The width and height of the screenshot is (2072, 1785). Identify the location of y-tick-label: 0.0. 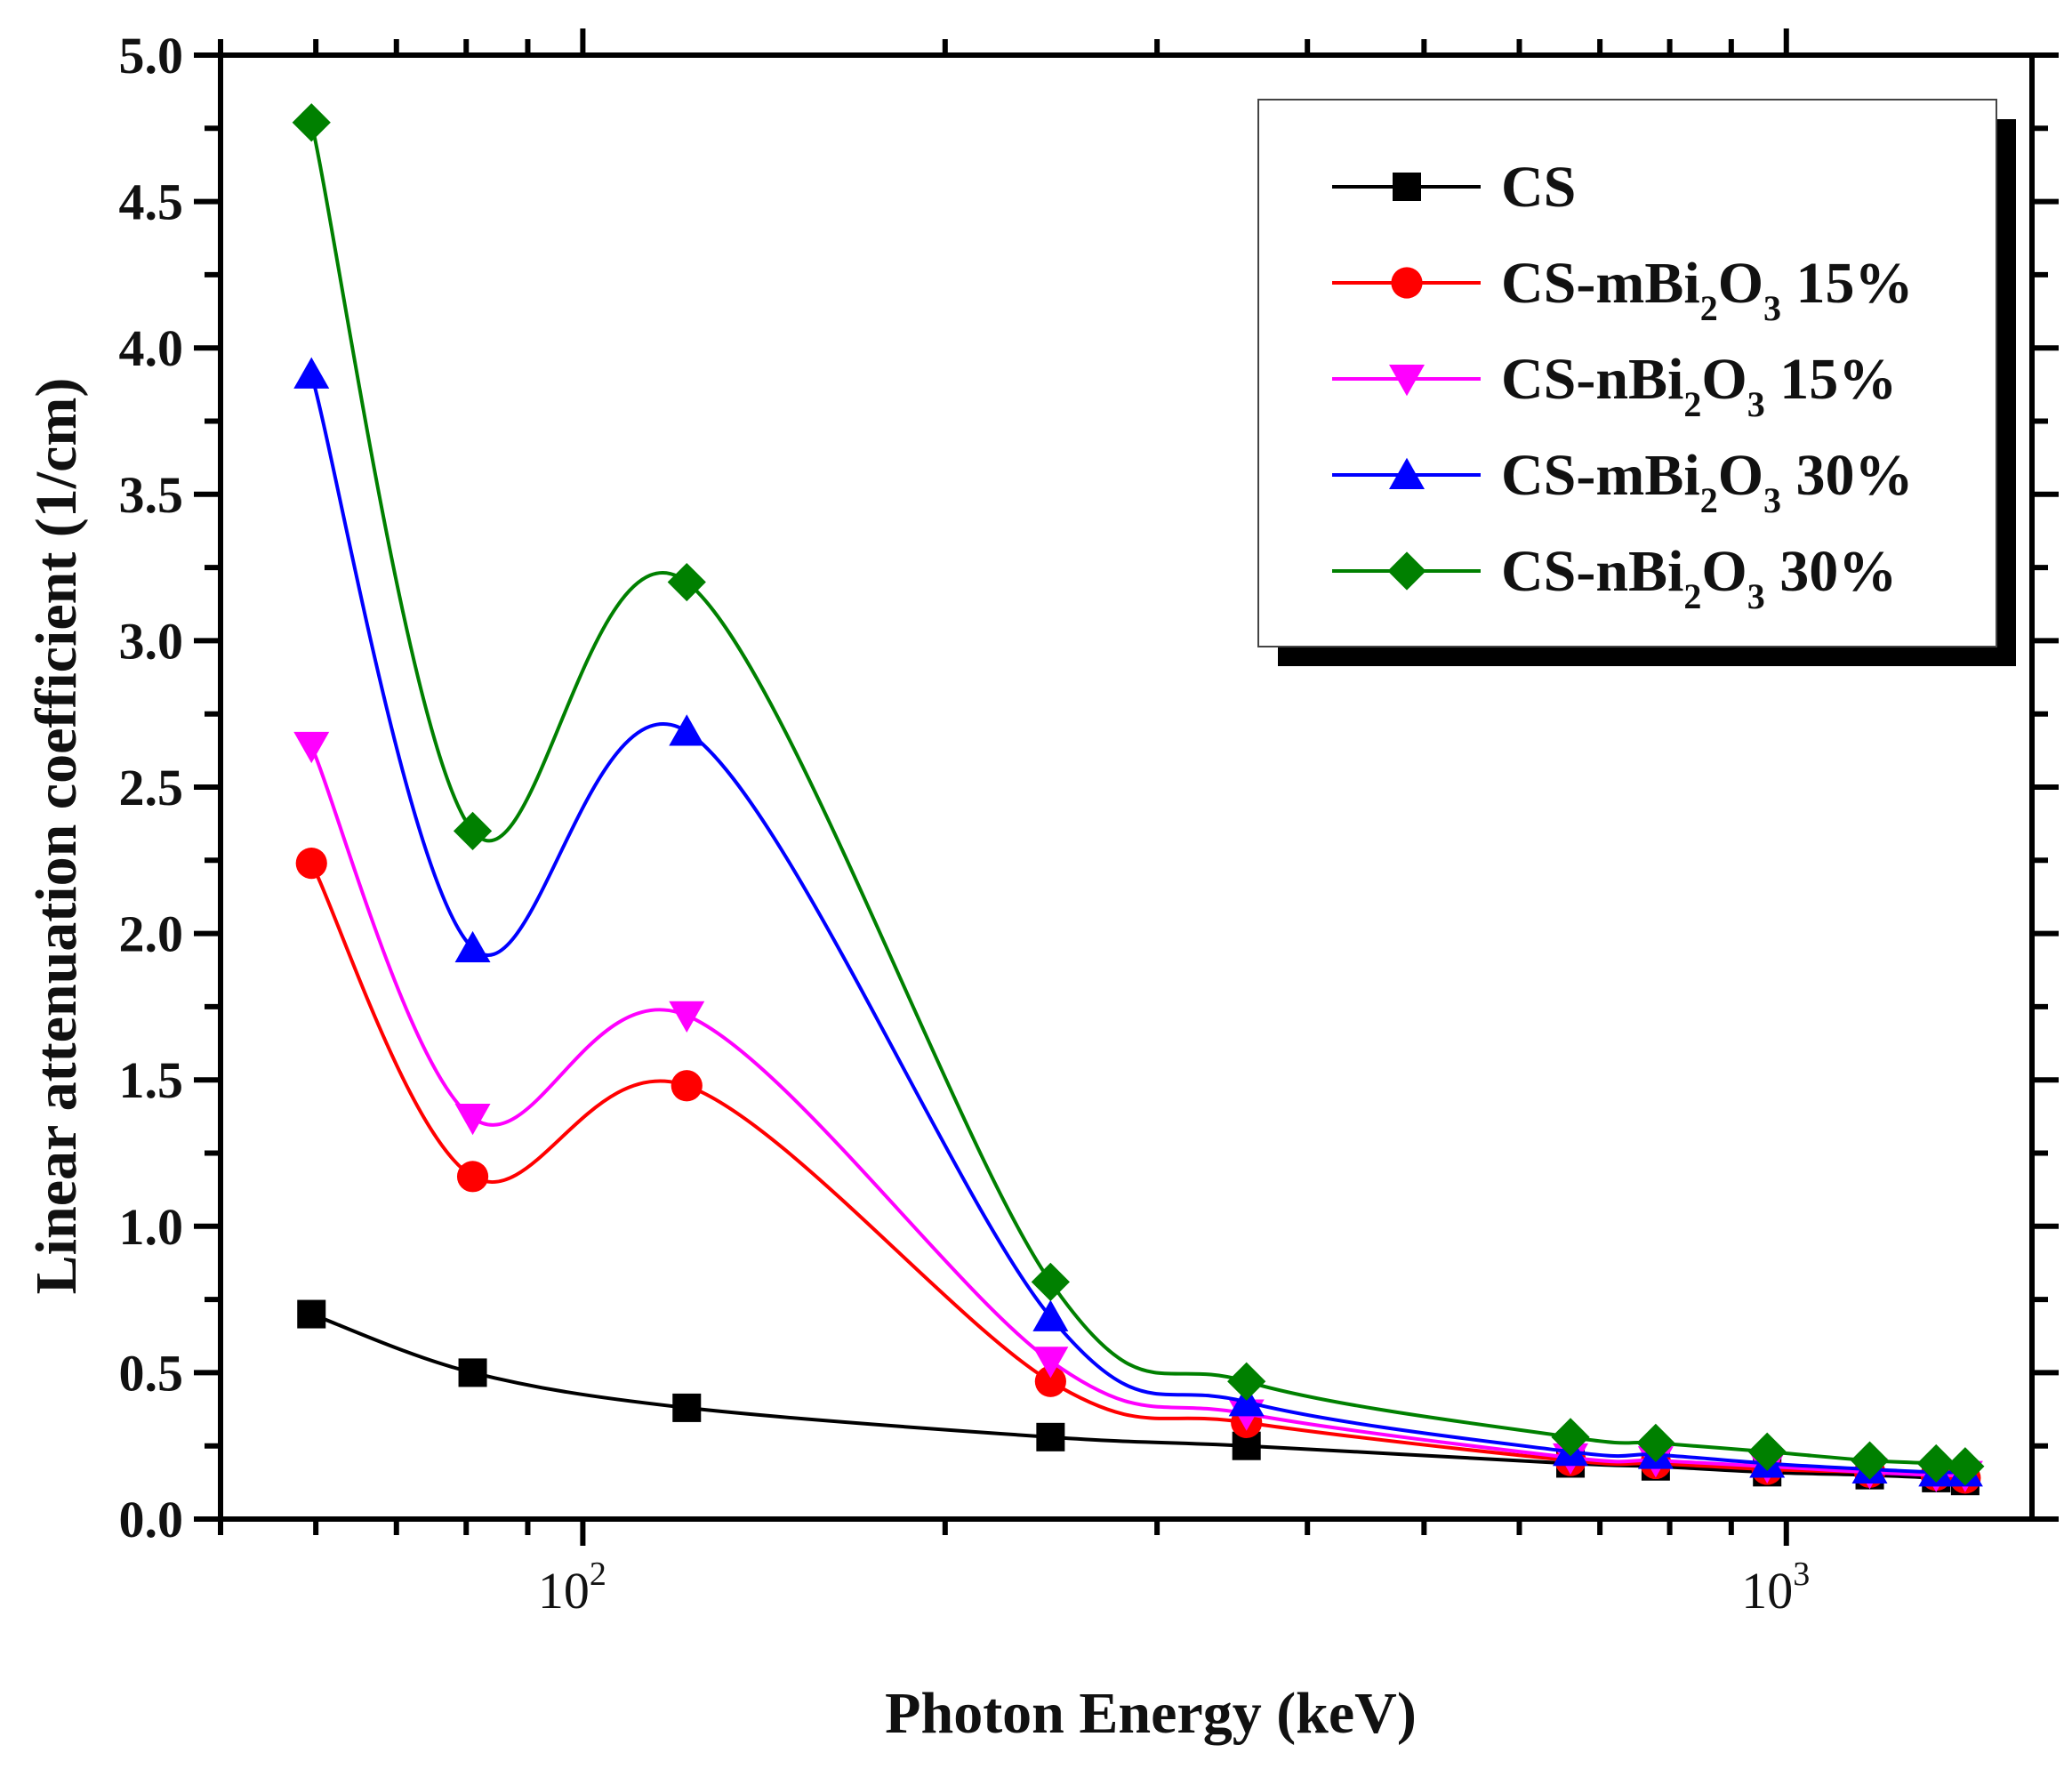
(151, 1519).